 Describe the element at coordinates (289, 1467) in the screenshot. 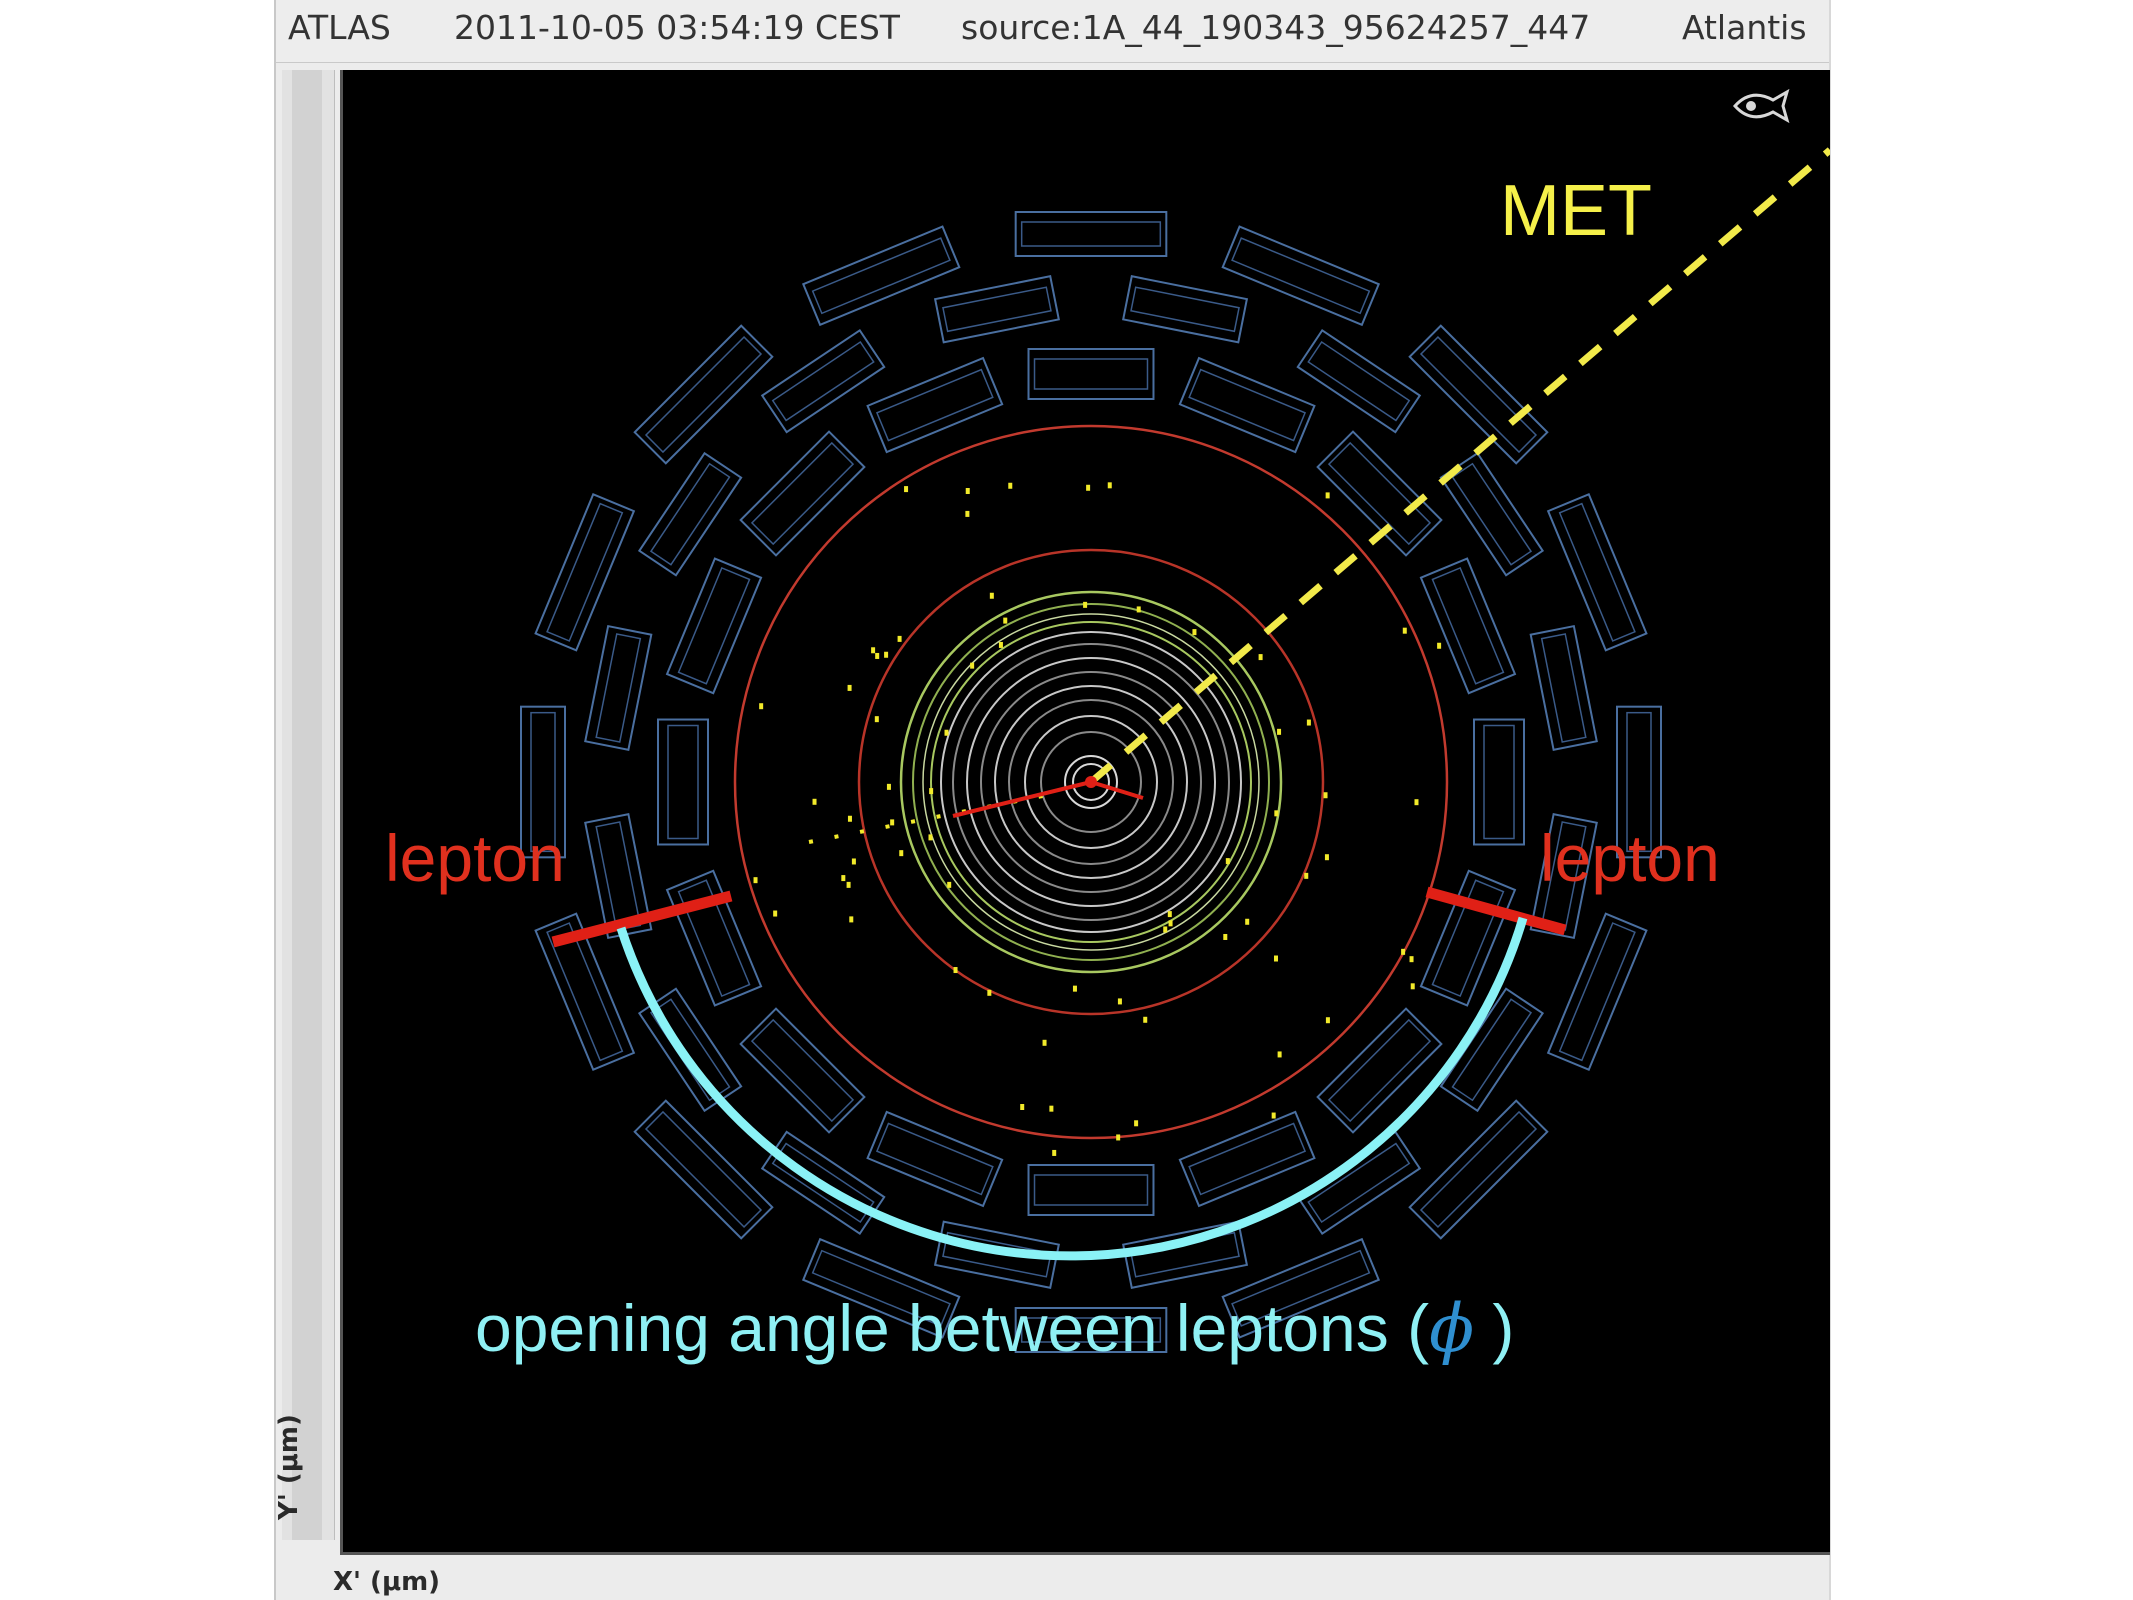

I see `y-axis-label: Y' (μm)` at that location.